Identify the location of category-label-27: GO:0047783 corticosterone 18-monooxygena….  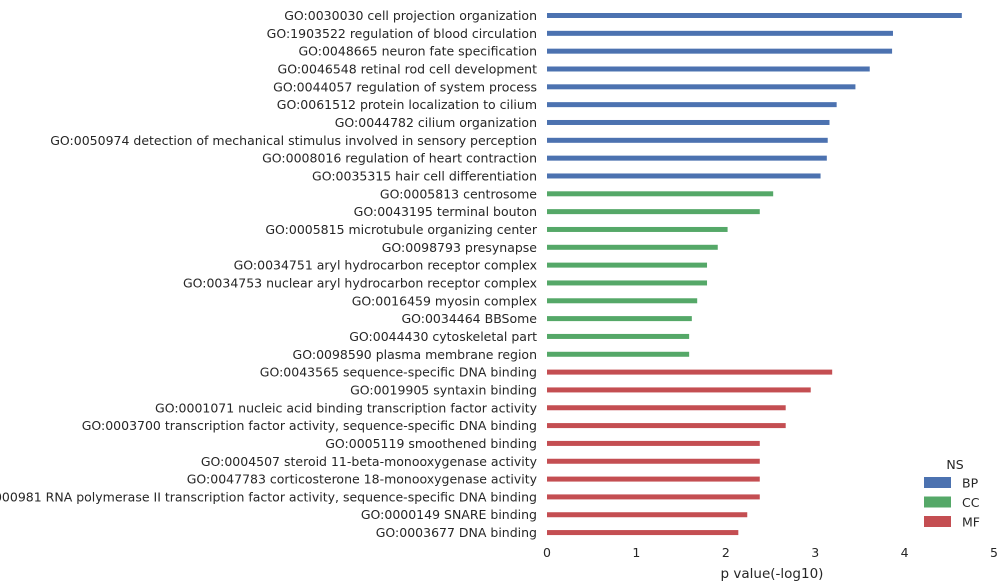
(362, 479).